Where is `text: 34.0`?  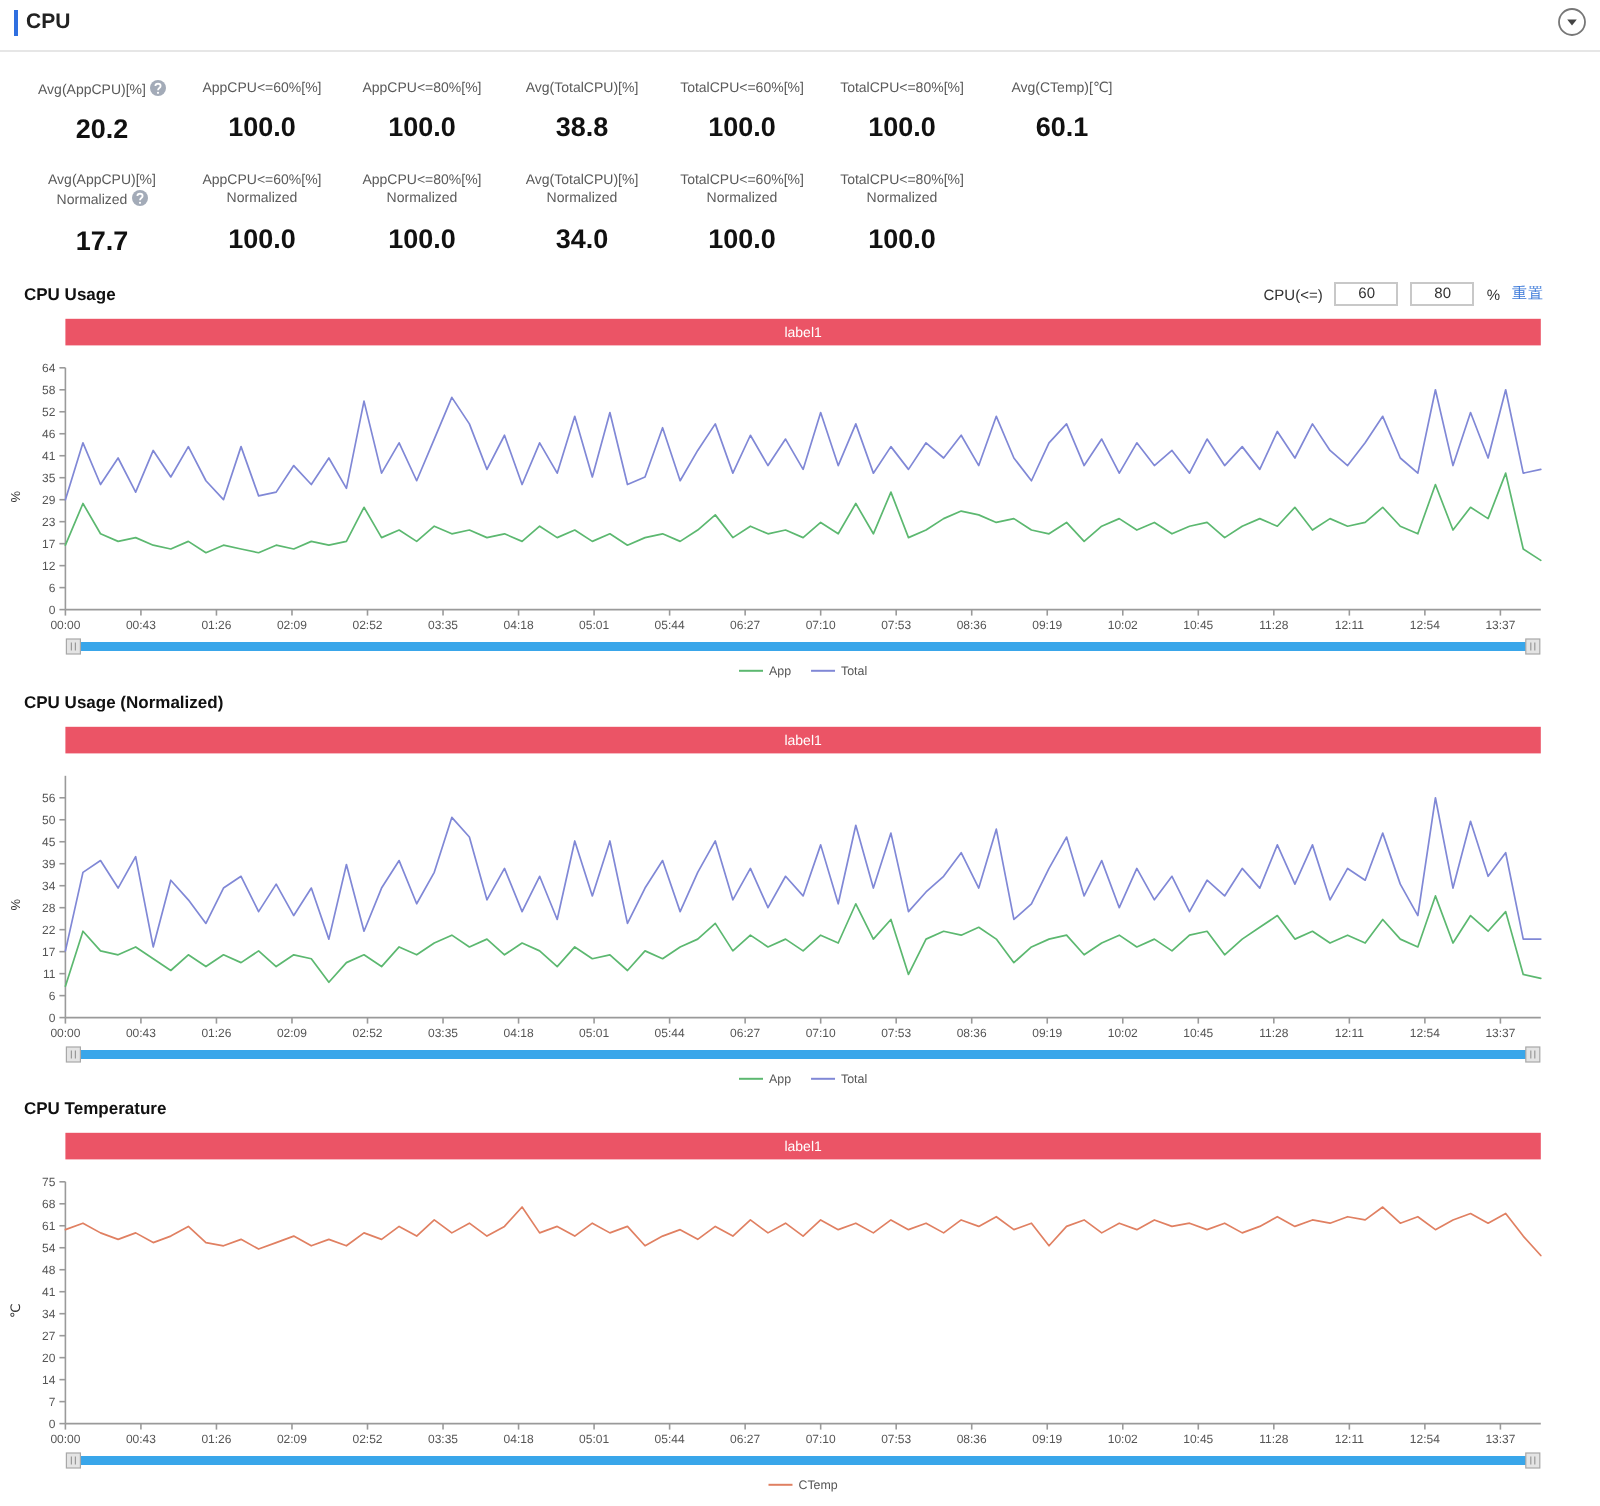 text: 34.0 is located at coordinates (582, 238).